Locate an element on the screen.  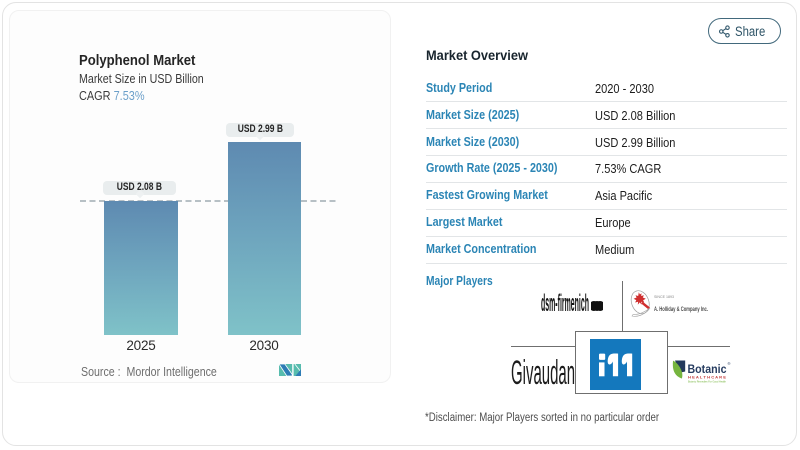
svg-text: A. Holliday & Company Inc. is located at coordinates (681, 309).